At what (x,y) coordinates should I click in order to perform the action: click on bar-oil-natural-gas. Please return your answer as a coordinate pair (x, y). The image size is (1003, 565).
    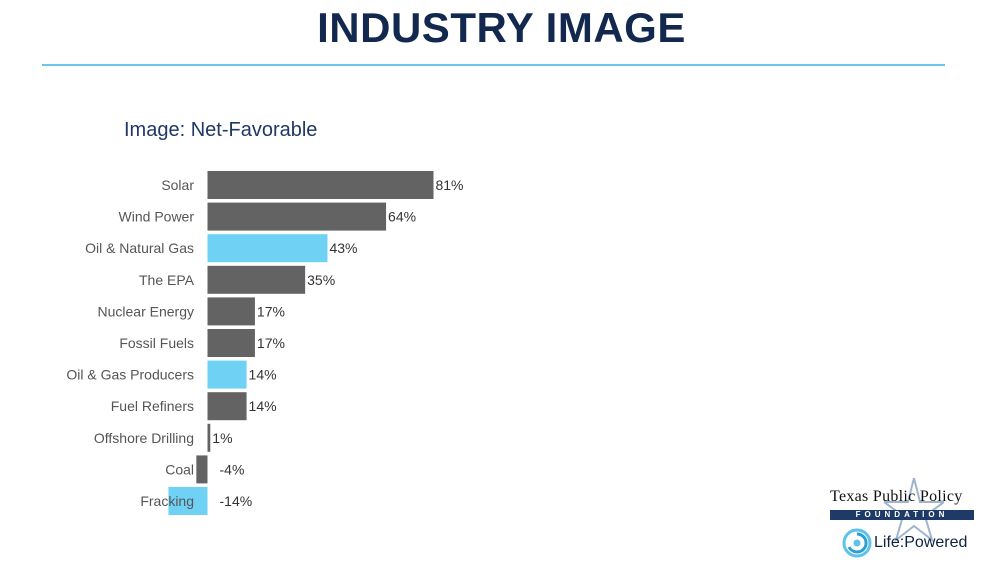
    Looking at the image, I should click on (267, 248).